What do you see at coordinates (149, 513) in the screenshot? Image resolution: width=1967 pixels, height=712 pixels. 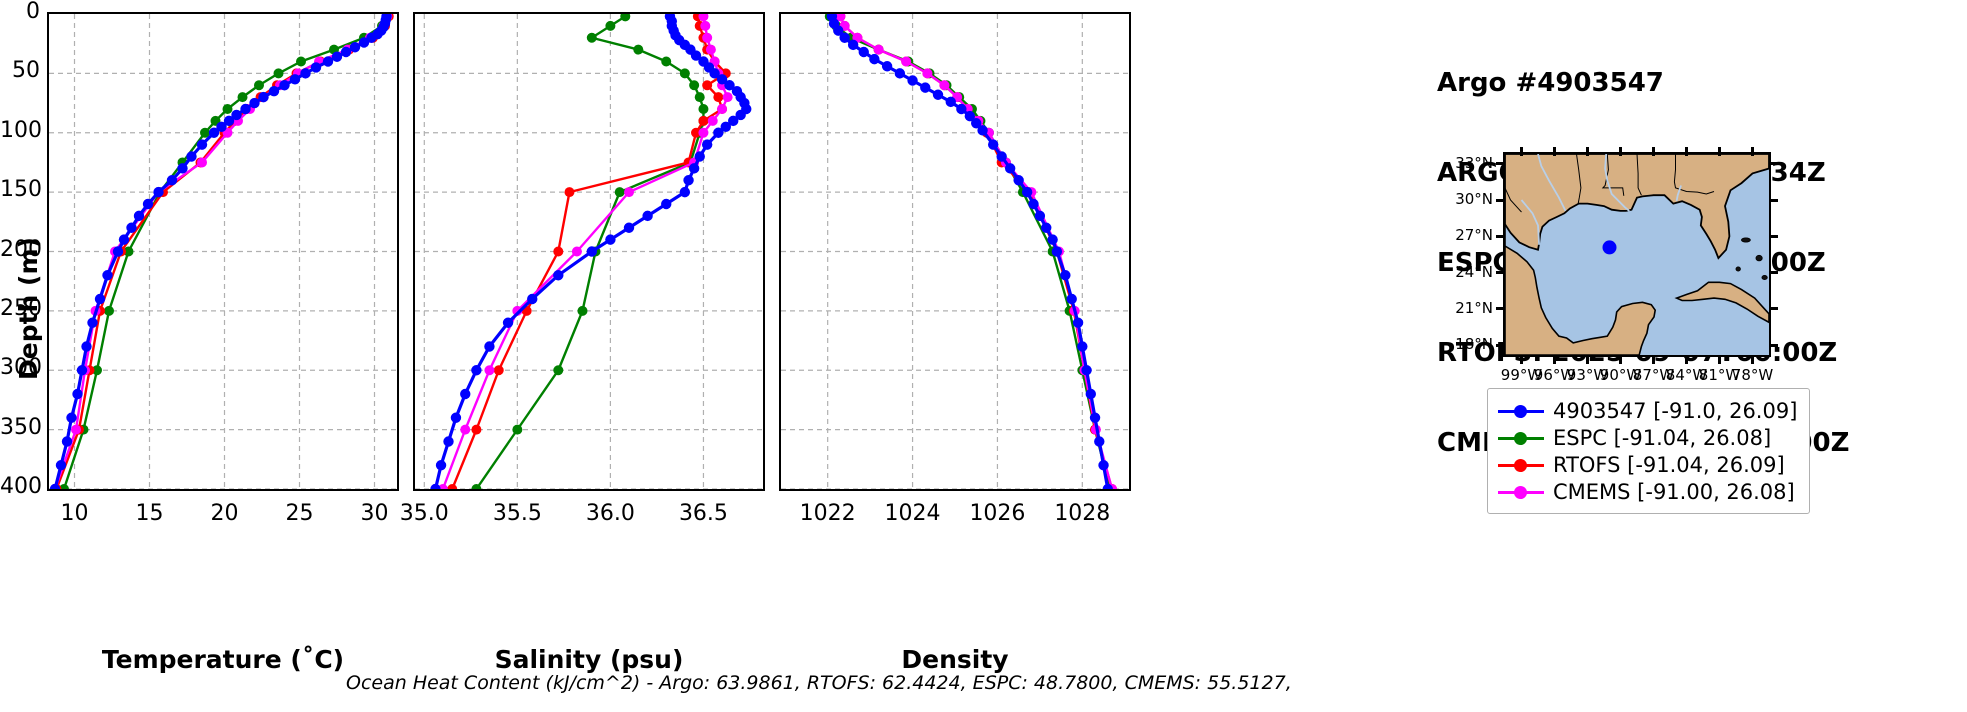 I see `x-tick-label: 15` at bounding box center [149, 513].